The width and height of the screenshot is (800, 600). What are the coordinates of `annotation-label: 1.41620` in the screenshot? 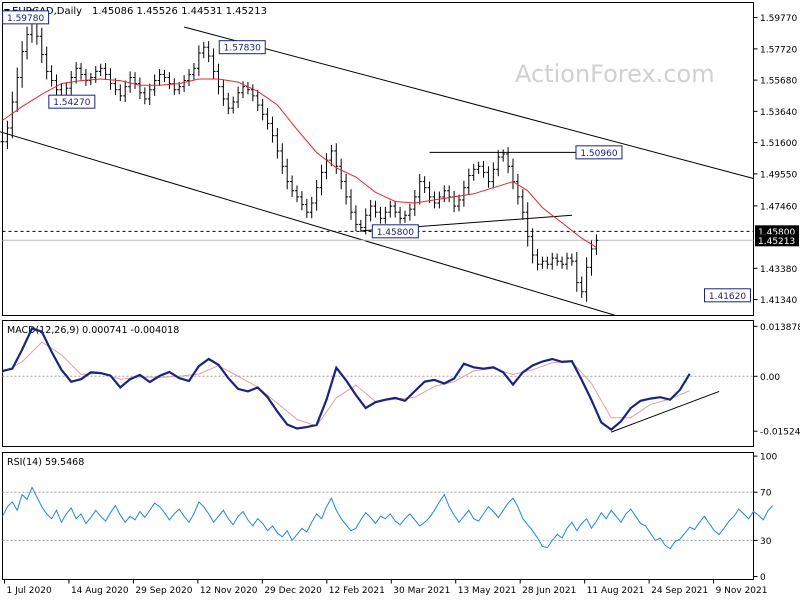 It's located at (727, 297).